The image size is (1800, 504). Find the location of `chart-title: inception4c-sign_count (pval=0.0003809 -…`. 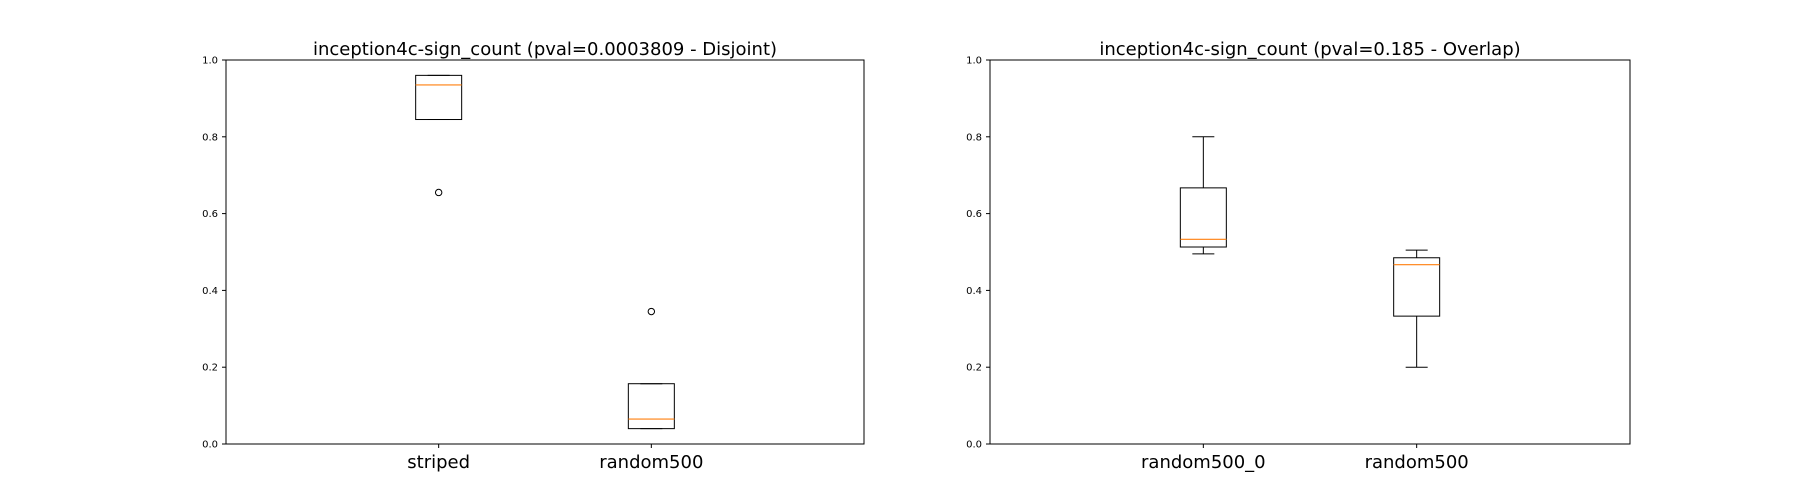

chart-title: inception4c-sign_count (pval=0.0003809 -… is located at coordinates (545, 49).